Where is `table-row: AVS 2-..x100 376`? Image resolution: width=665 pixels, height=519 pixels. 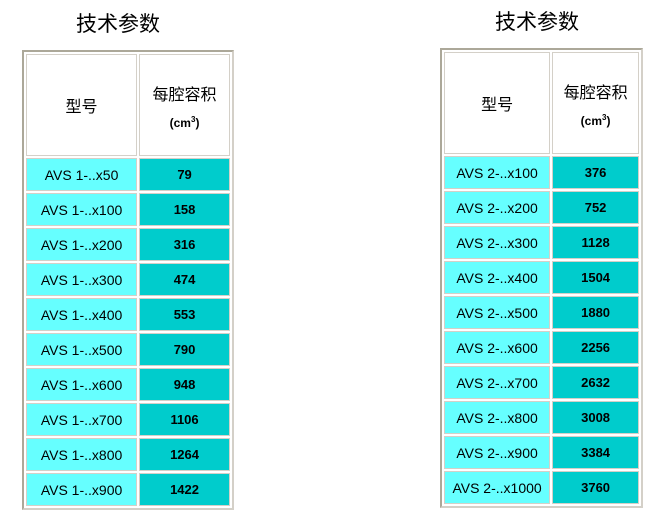
table-row: AVS 2-..x100 376 is located at coordinates (541, 172).